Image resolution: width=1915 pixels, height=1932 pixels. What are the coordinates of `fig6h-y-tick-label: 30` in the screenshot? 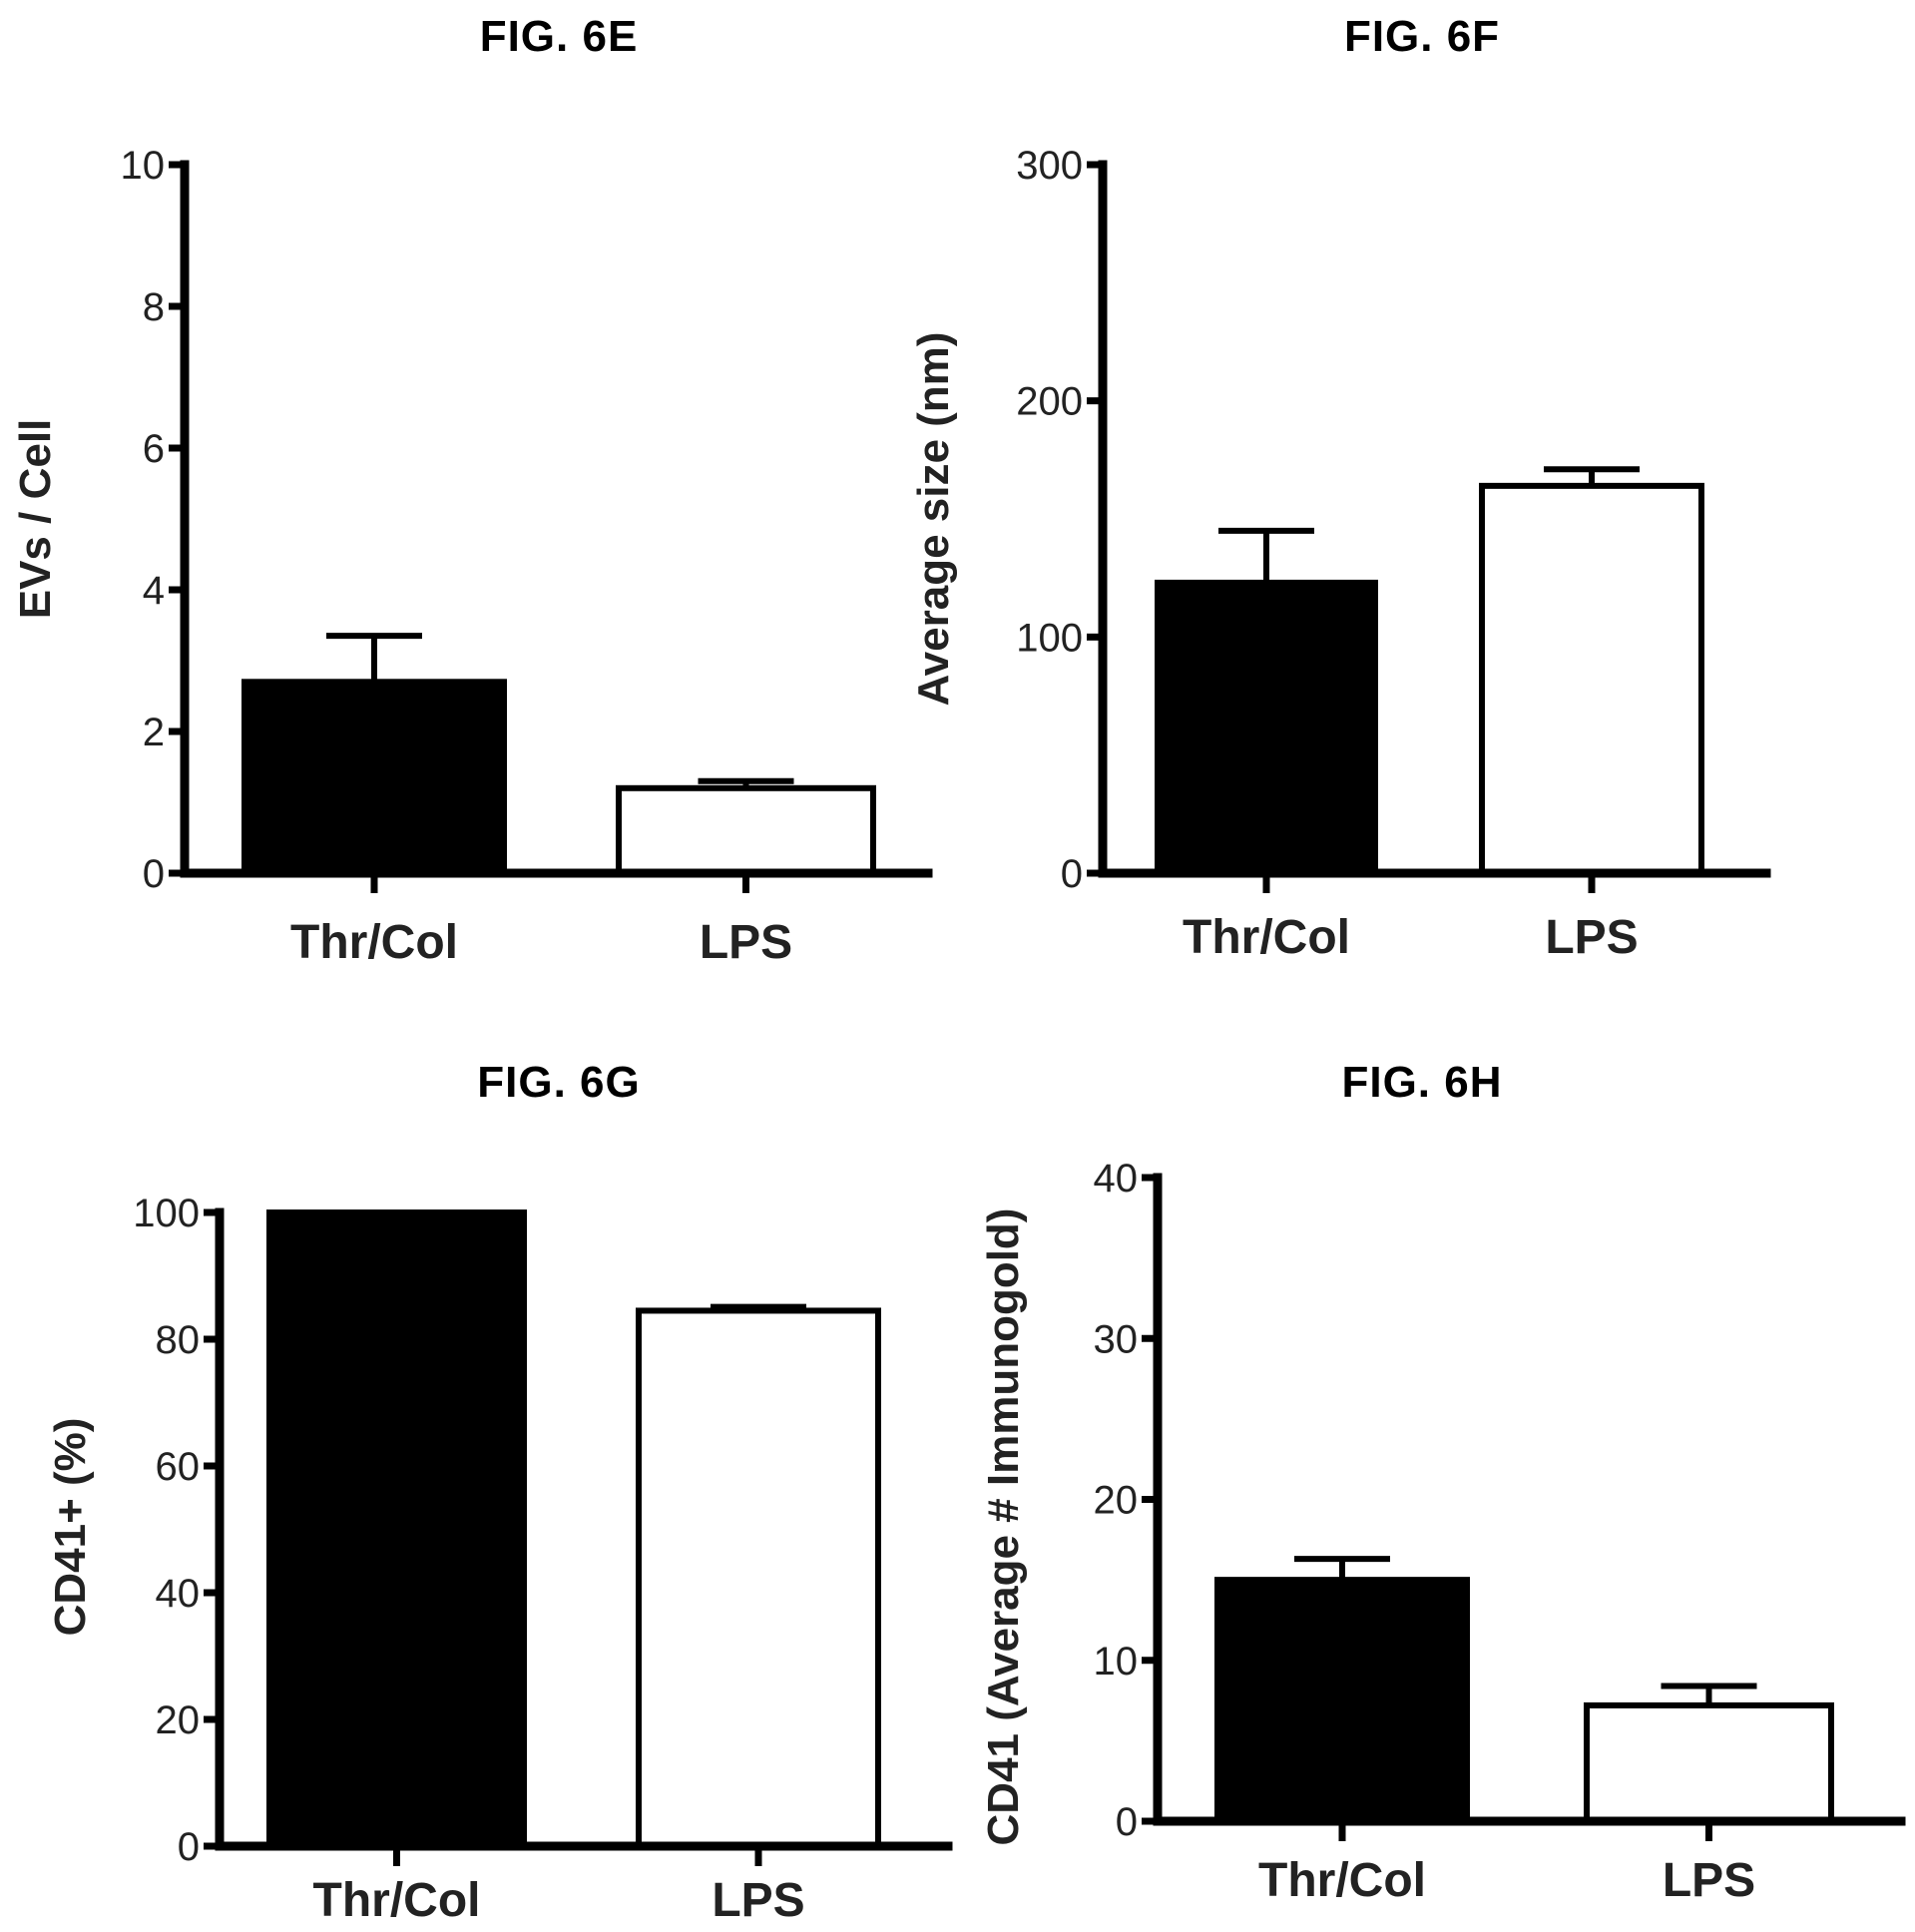 It's located at (1116, 1339).